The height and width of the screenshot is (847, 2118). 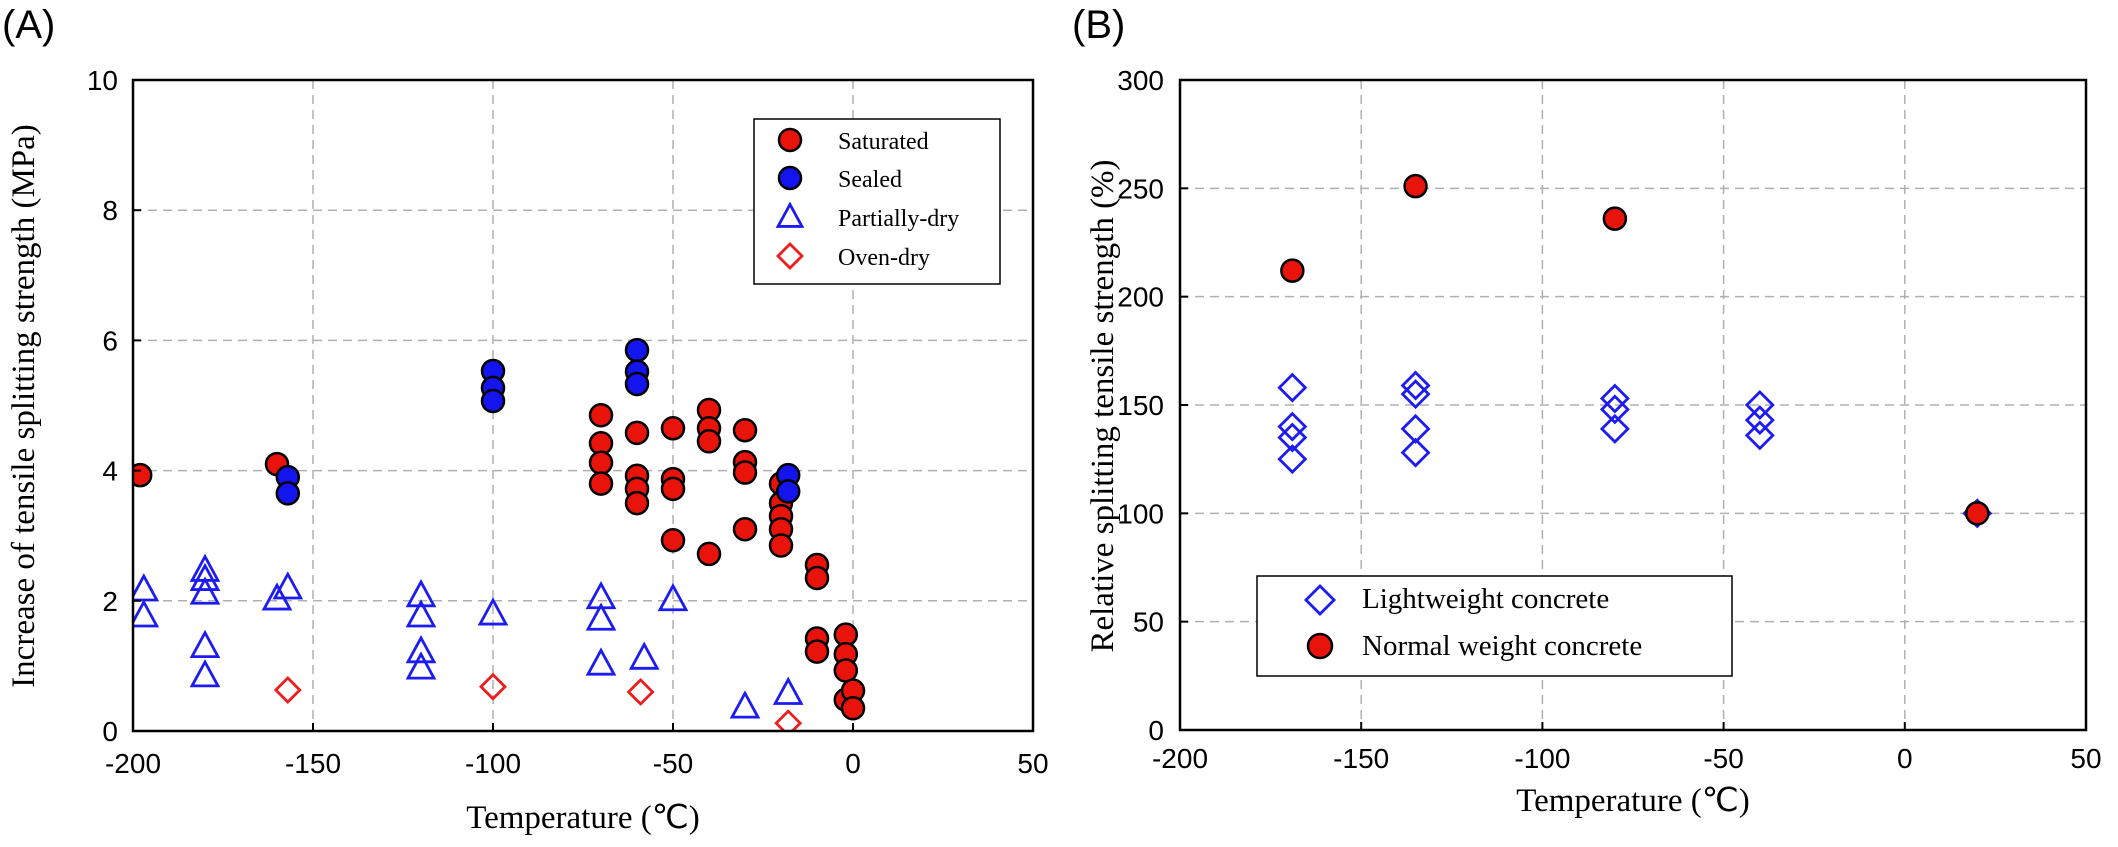 What do you see at coordinates (110, 210) in the screenshot?
I see `y-tick-label: 8` at bounding box center [110, 210].